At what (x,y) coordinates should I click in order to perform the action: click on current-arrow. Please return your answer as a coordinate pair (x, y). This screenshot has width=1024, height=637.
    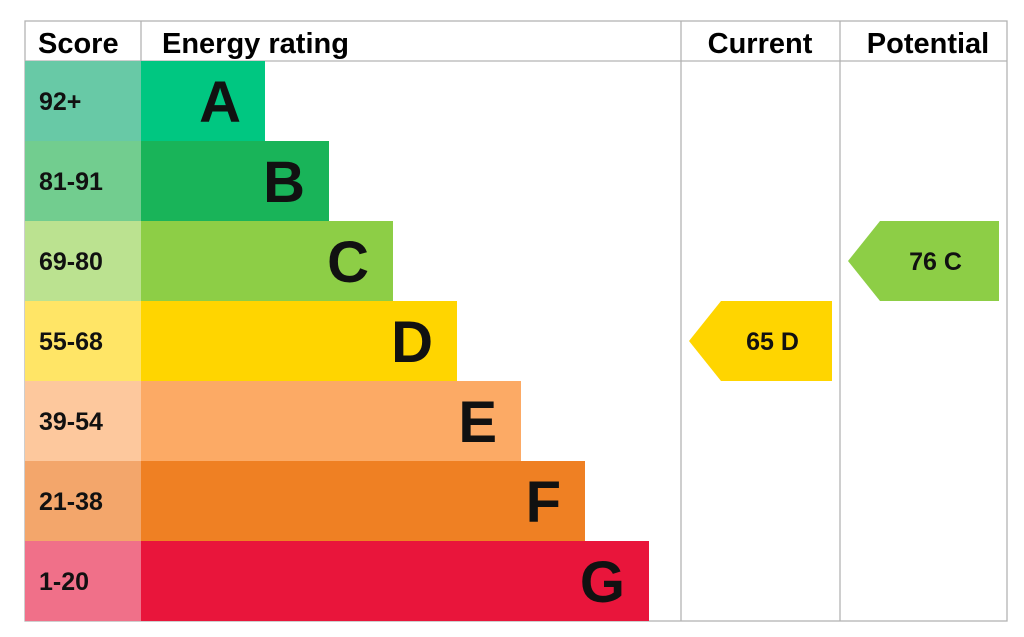
    Looking at the image, I should click on (760, 341).